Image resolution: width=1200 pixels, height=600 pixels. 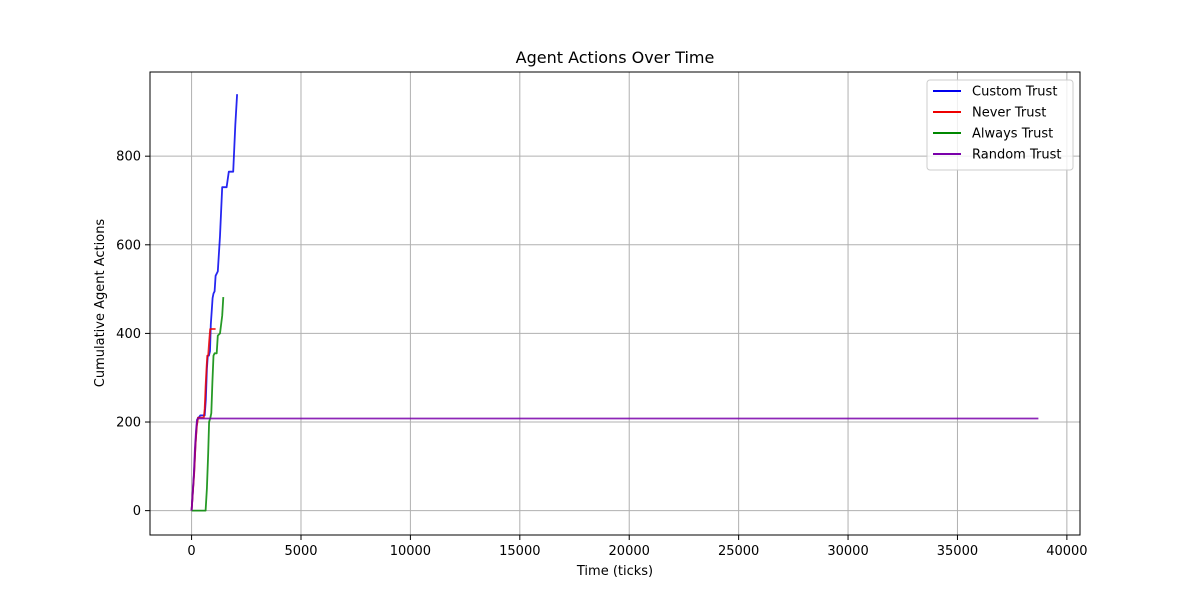 What do you see at coordinates (191, 551) in the screenshot?
I see `x-tick-label: 0` at bounding box center [191, 551].